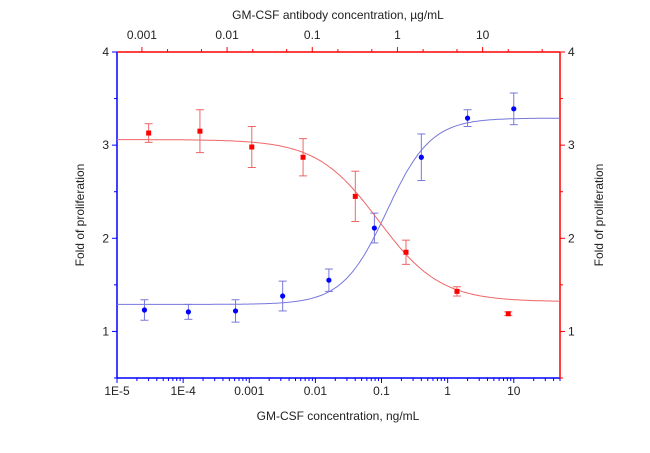 The width and height of the screenshot is (650, 453). Describe the element at coordinates (571, 52) in the screenshot. I see `right-tick-label: 4` at that location.